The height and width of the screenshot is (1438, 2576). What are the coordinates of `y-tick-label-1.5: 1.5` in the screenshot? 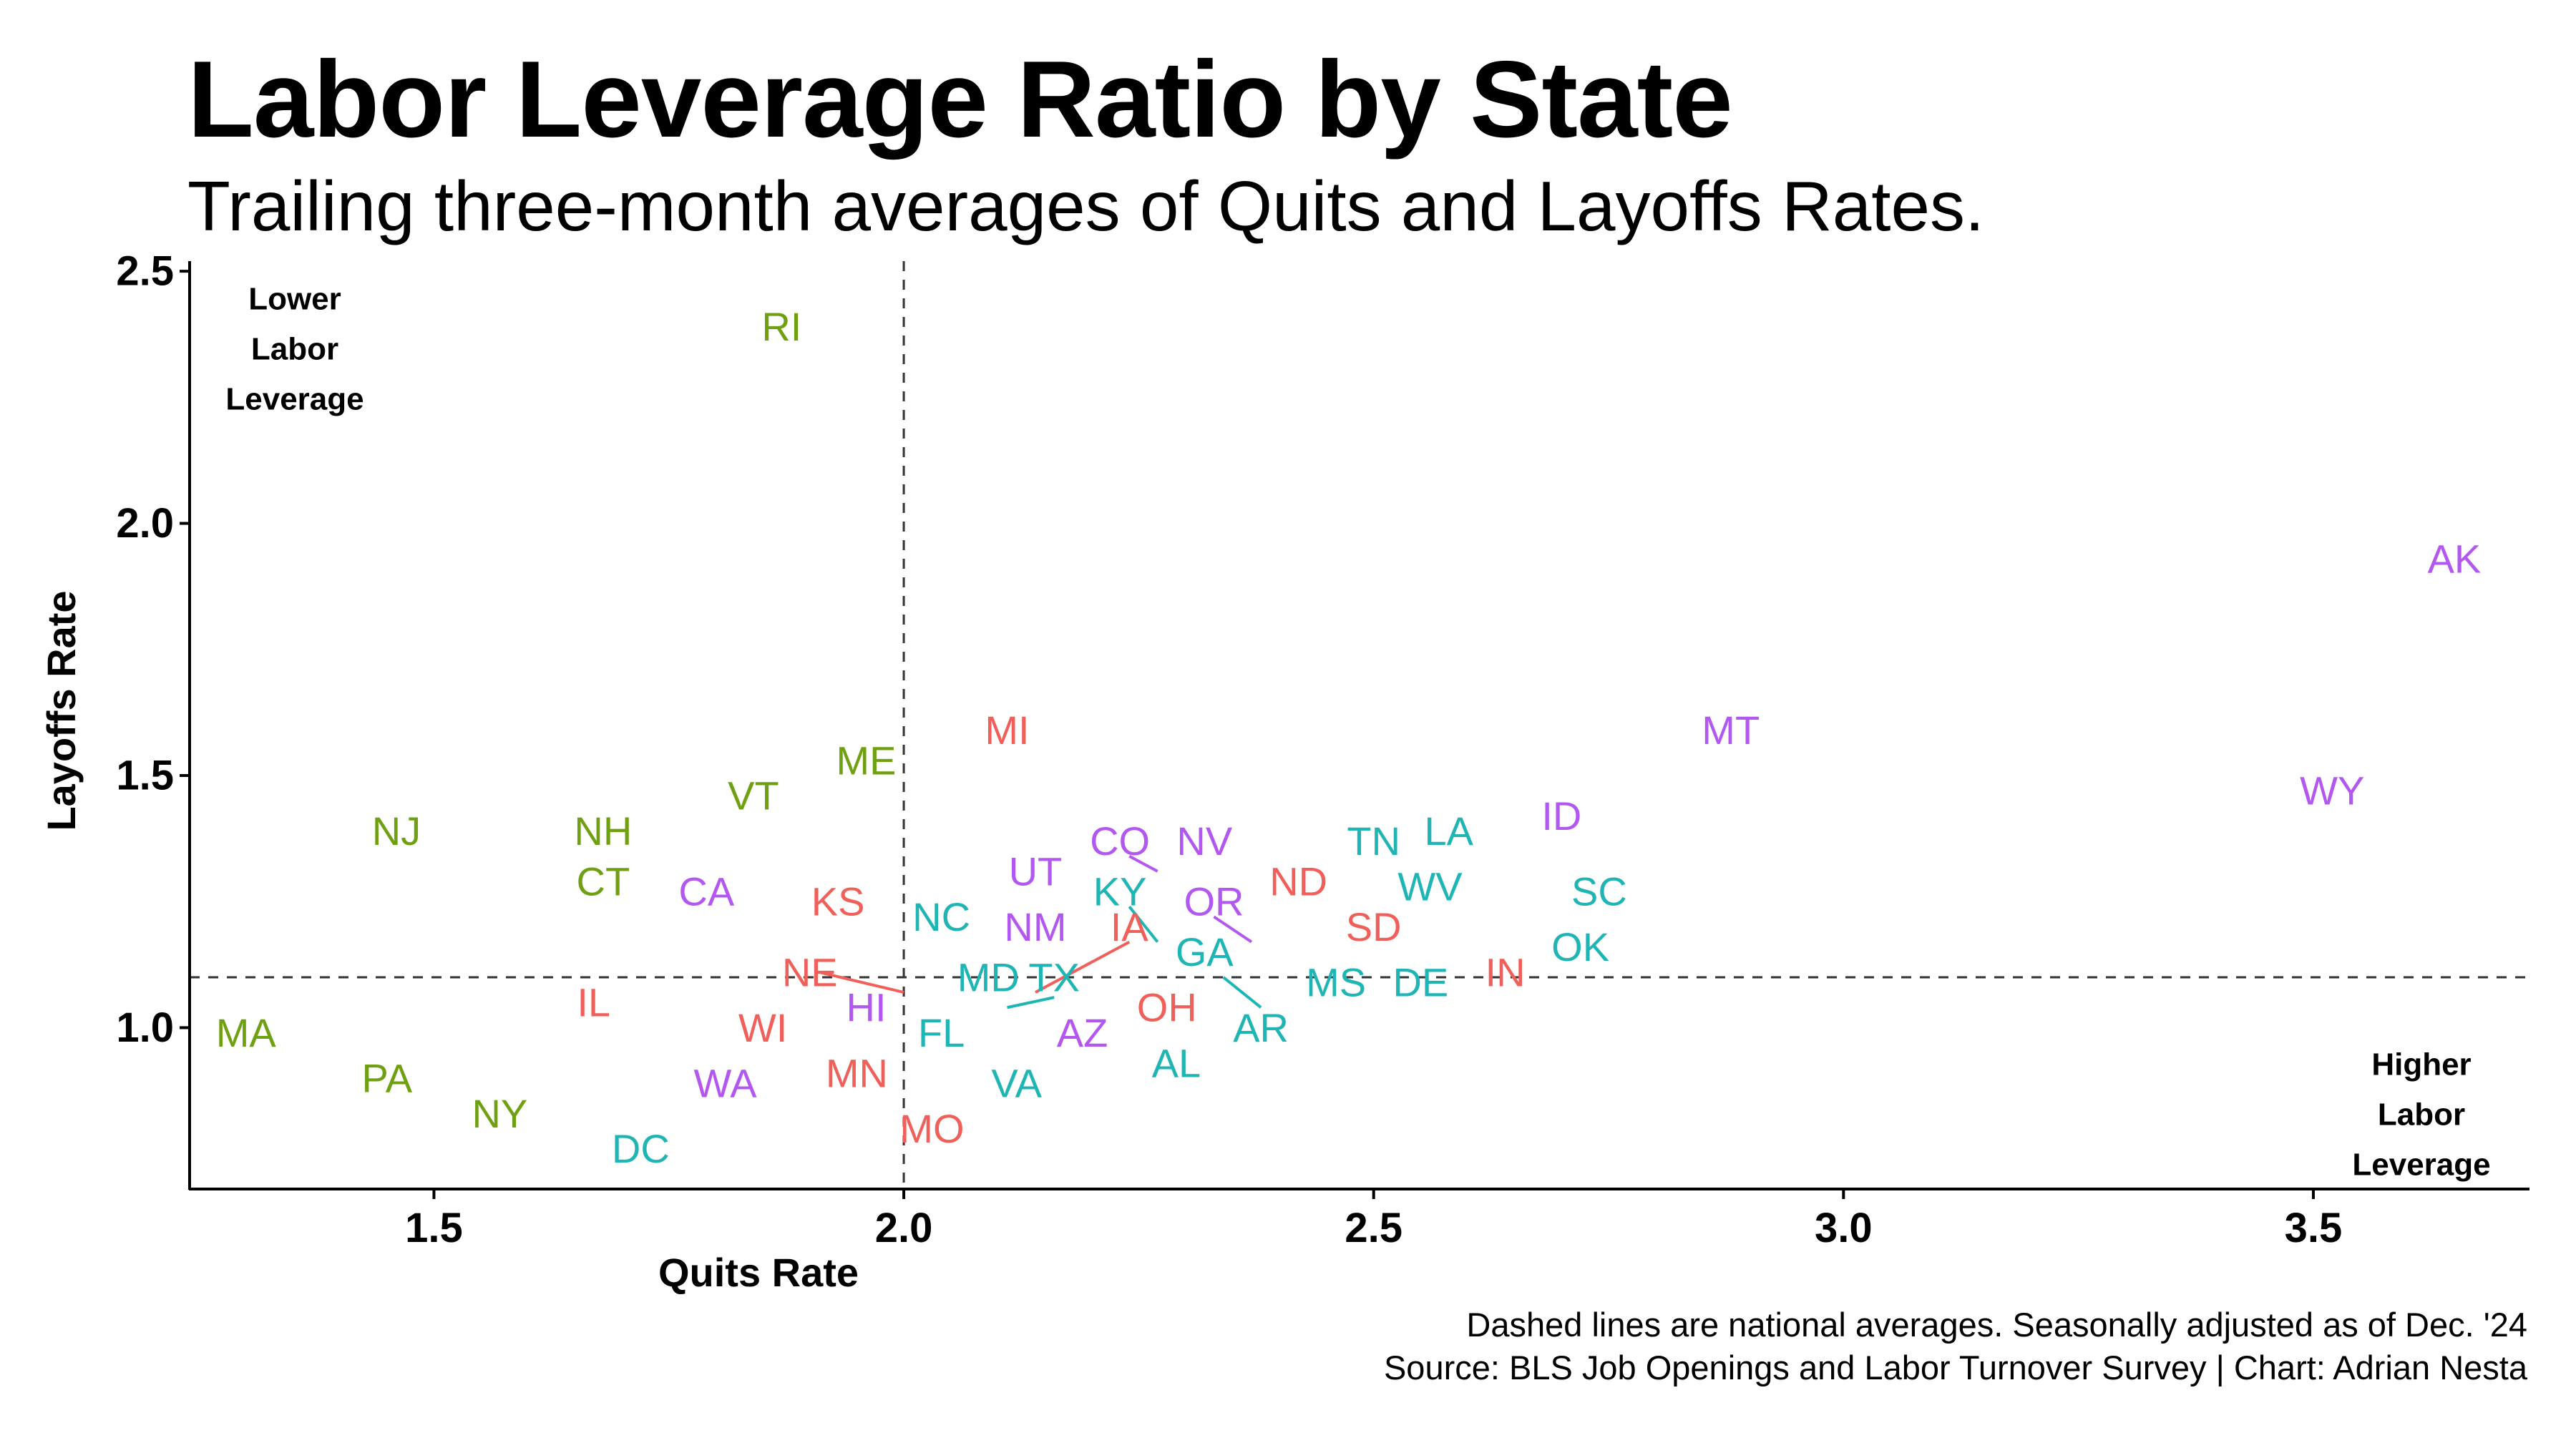 It's located at (145, 775).